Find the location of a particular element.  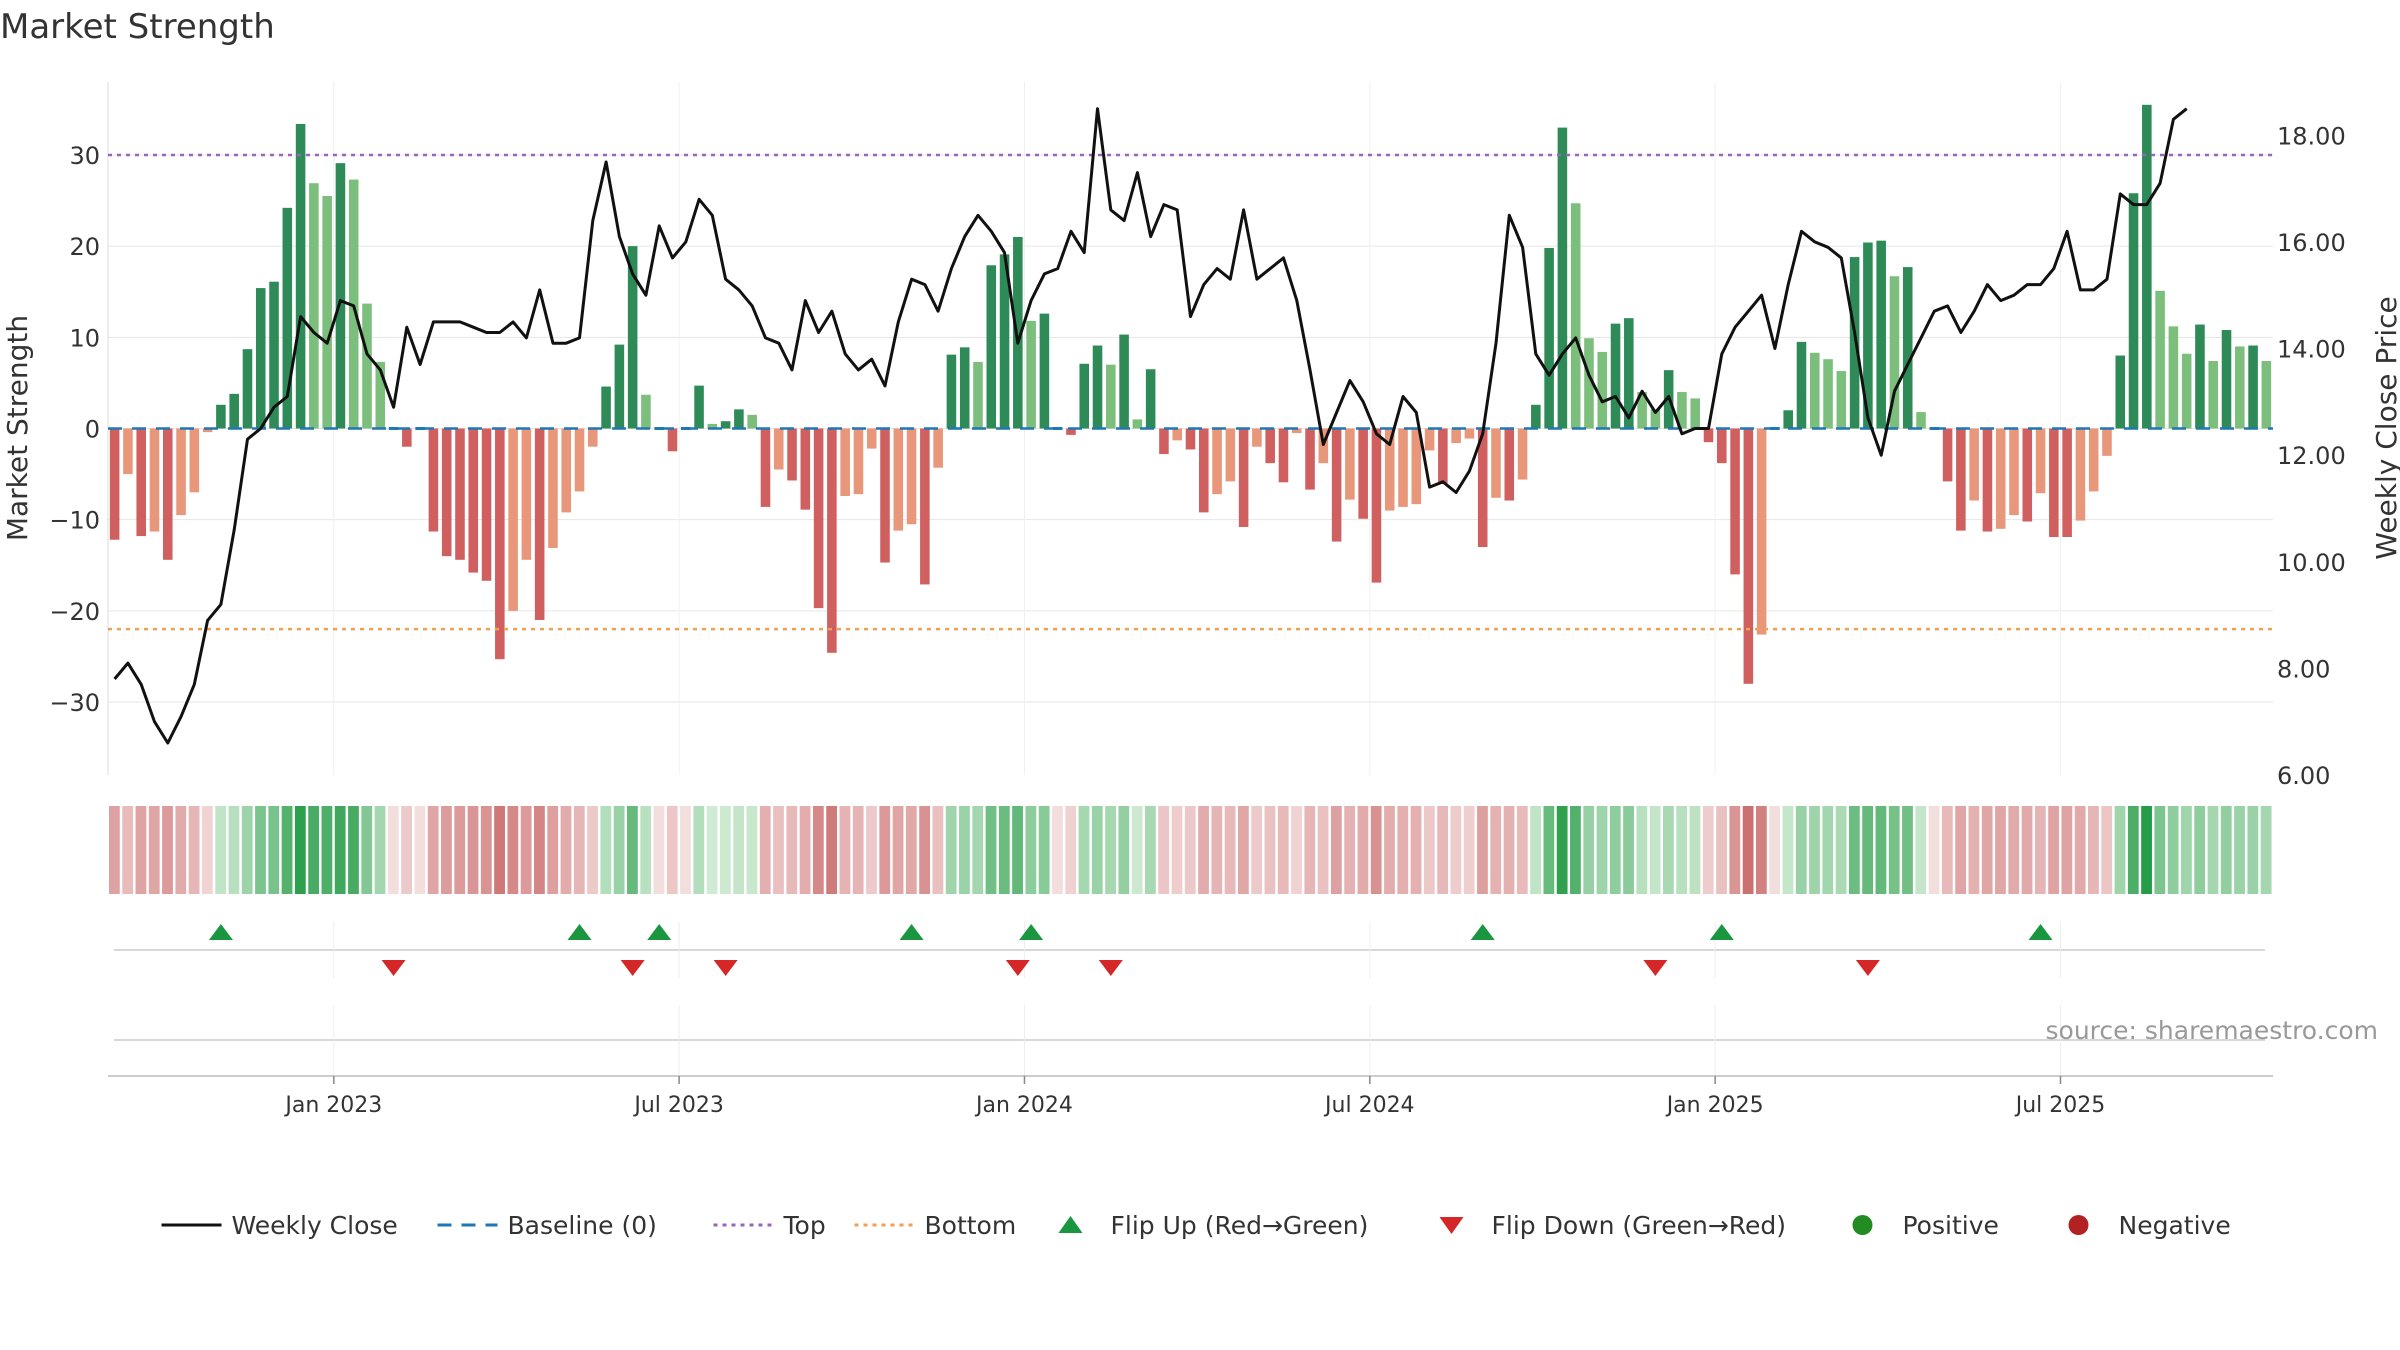

x-tick-label: Jan 2024 is located at coordinates (1023, 1105).